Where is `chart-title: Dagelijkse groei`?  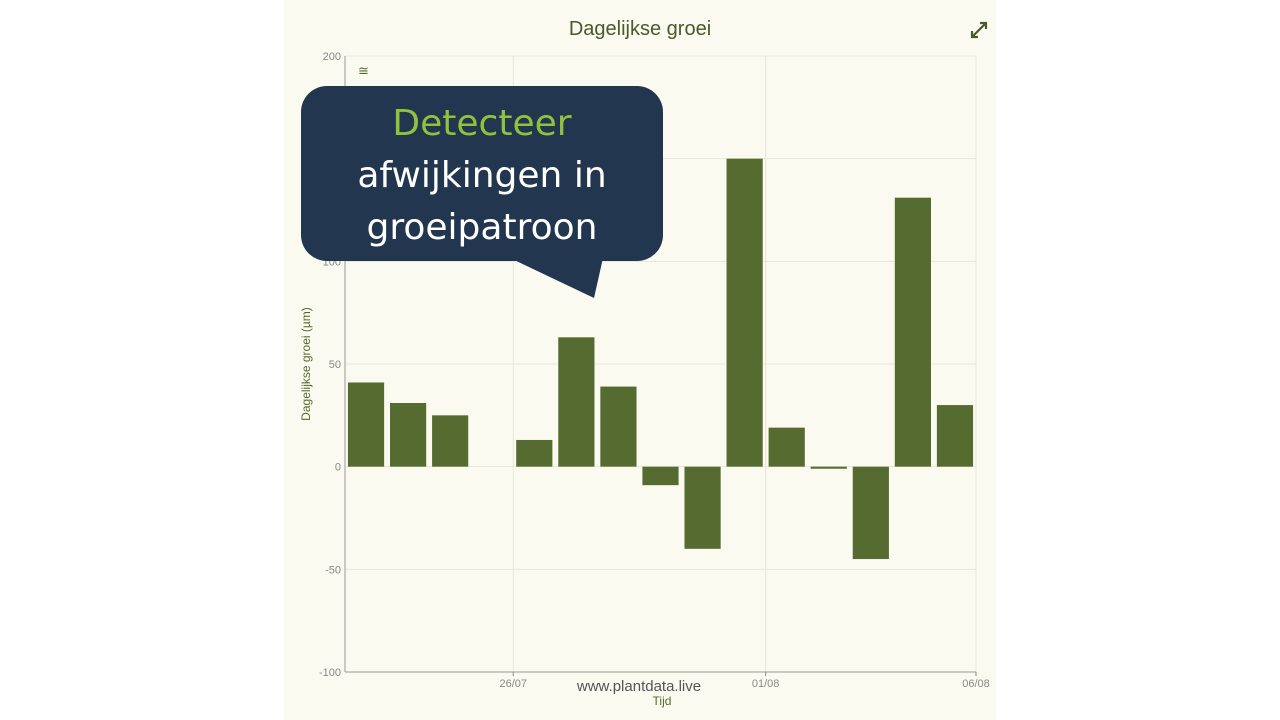
chart-title: Dagelijkse groei is located at coordinates (640, 29).